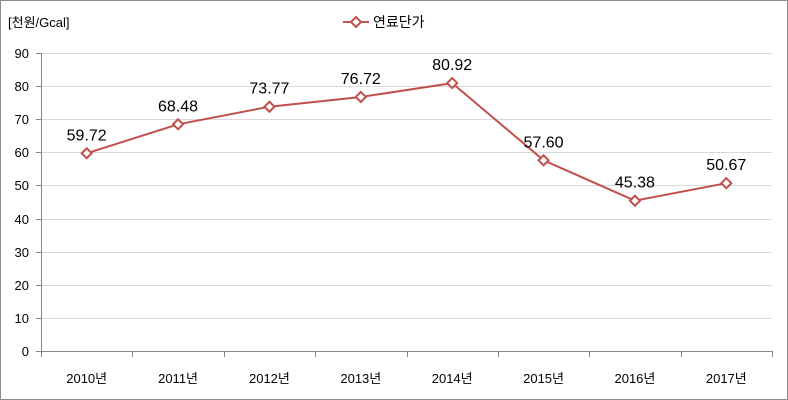  Describe the element at coordinates (452, 65) in the screenshot. I see `data-label: 80.92` at that location.